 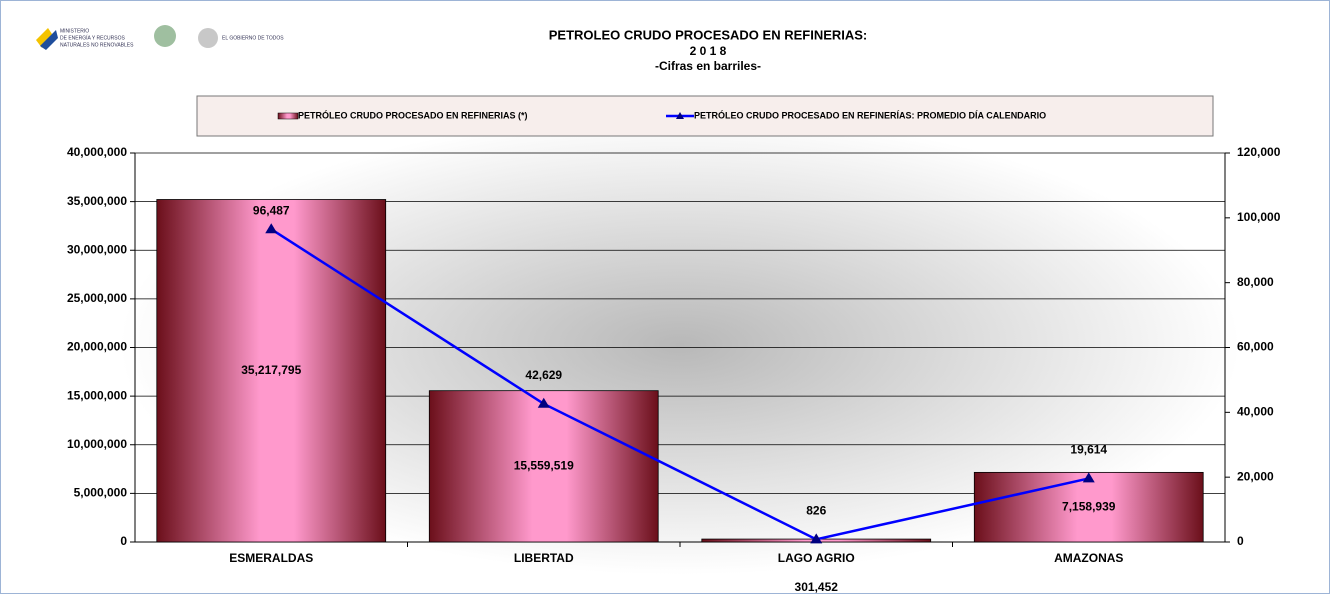 I want to click on line-value-label: 19,614, so click(x=1088, y=450).